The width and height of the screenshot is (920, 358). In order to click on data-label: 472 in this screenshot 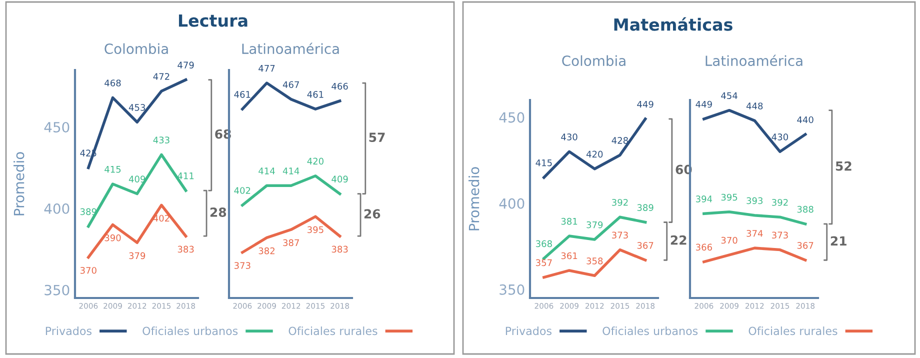, I will do `click(161, 76)`.